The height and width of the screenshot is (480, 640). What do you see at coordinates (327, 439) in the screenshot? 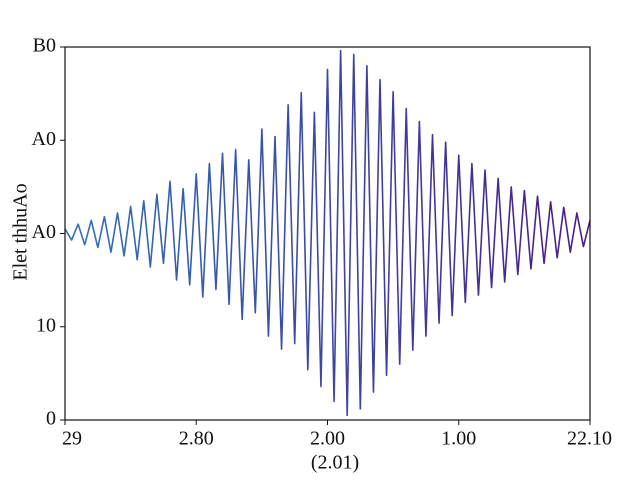
I see `x-tick-label: 2.00` at bounding box center [327, 439].